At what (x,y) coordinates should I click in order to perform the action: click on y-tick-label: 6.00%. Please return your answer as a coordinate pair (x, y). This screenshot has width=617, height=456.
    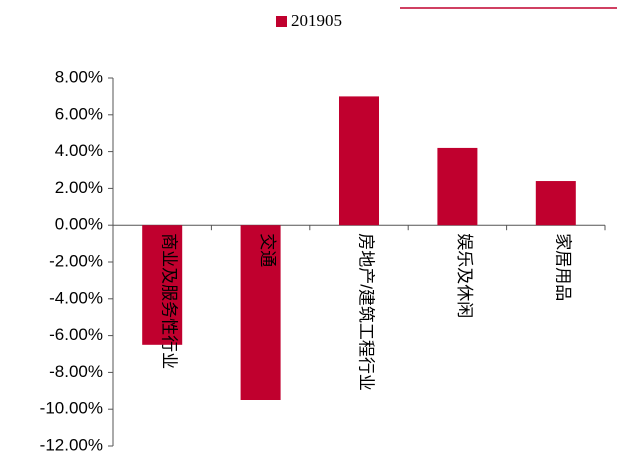
    Looking at the image, I should click on (79, 113).